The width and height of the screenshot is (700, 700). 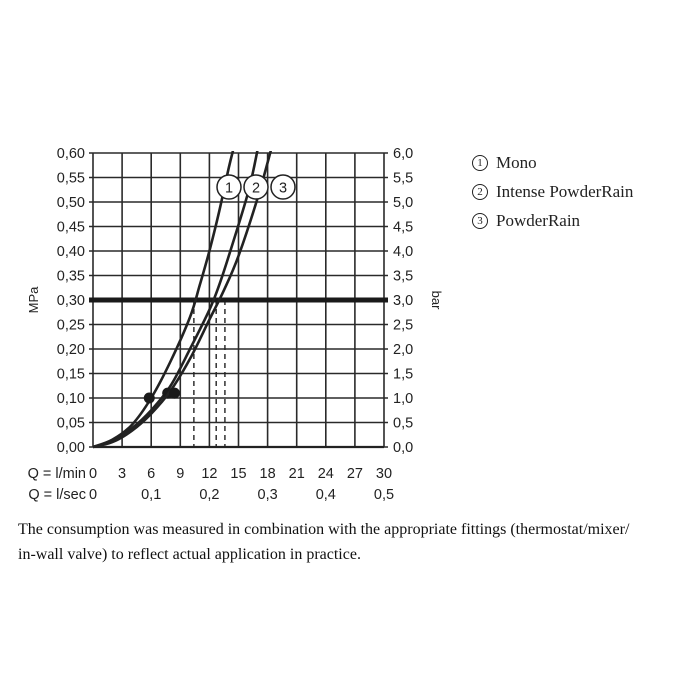 What do you see at coordinates (516, 162) in the screenshot?
I see `legend-label: Mono` at bounding box center [516, 162].